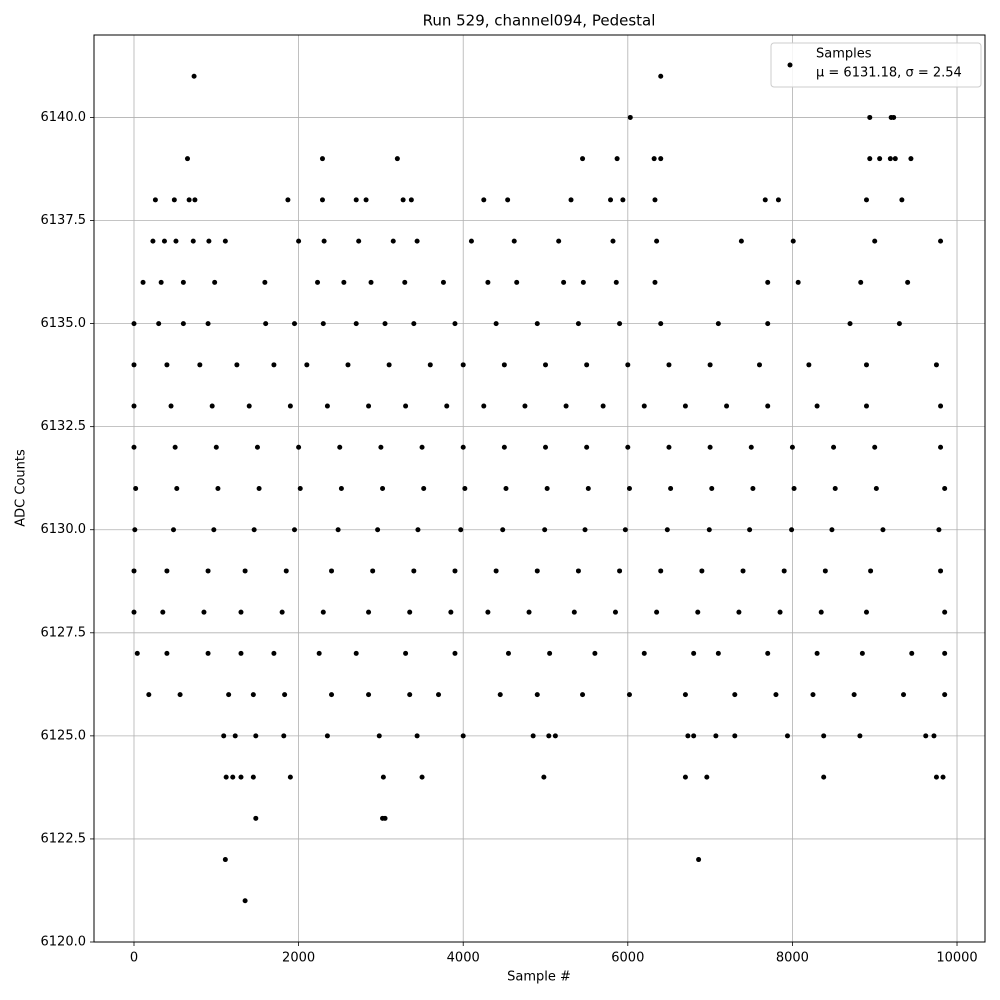 This screenshot has width=1000, height=1000. I want to click on x-tick-label: 0, so click(134, 958).